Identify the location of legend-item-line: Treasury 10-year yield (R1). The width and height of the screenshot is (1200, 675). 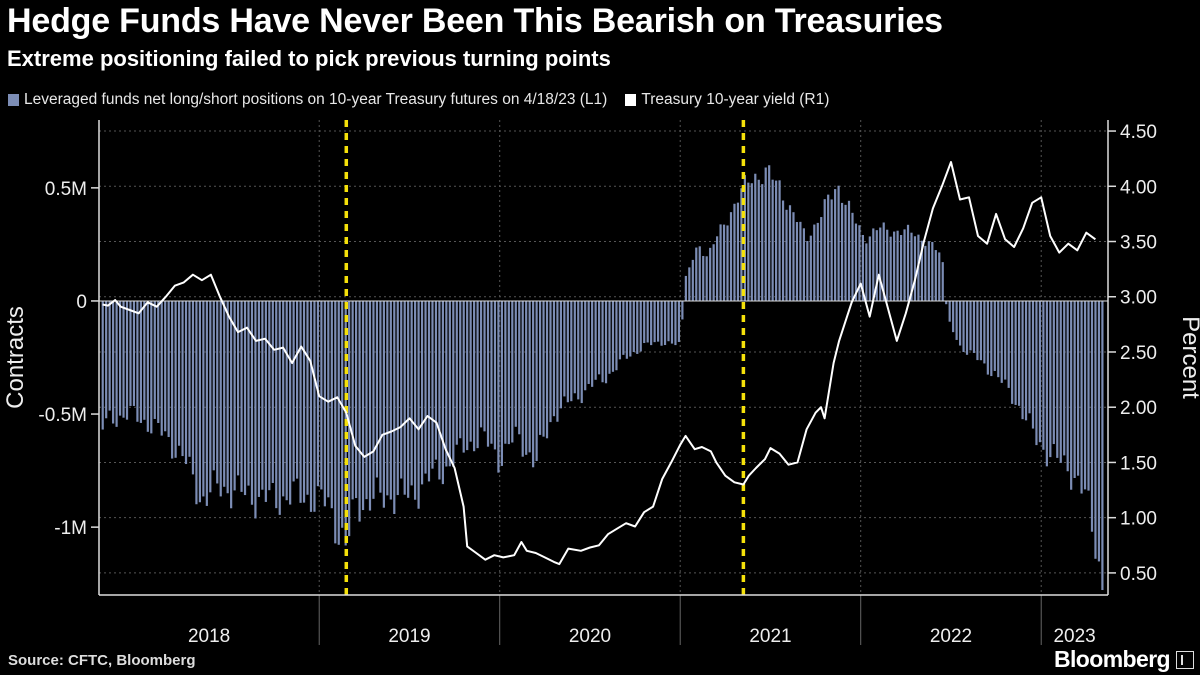
(727, 100).